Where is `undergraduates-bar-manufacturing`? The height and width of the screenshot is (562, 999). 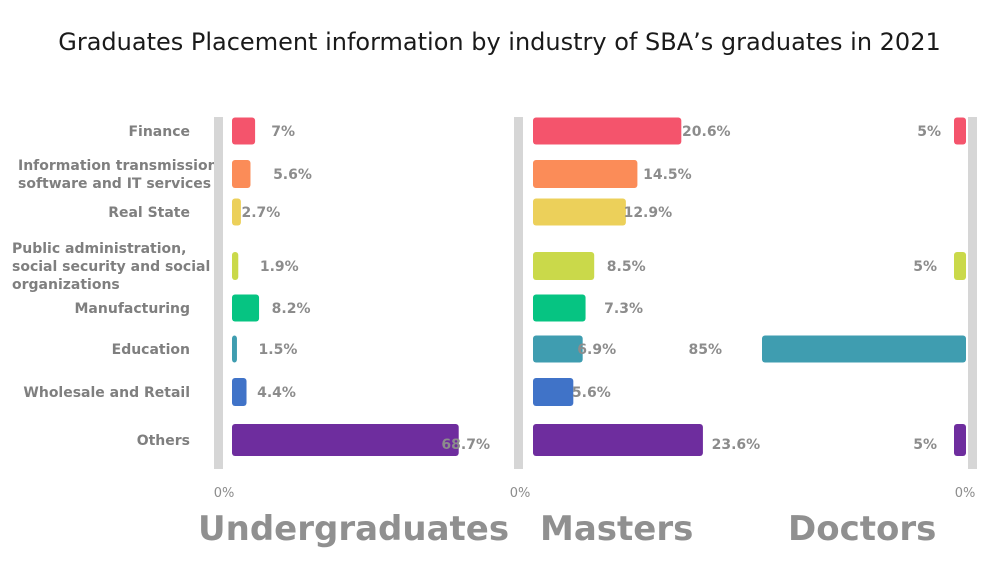
undergraduates-bar-manufacturing is located at coordinates (246, 308).